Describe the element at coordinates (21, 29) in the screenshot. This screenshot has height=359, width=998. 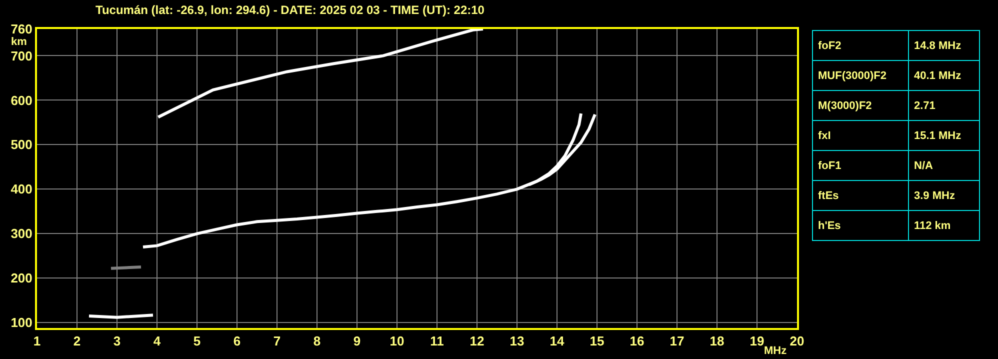
I see `y-tick-label: 760` at that location.